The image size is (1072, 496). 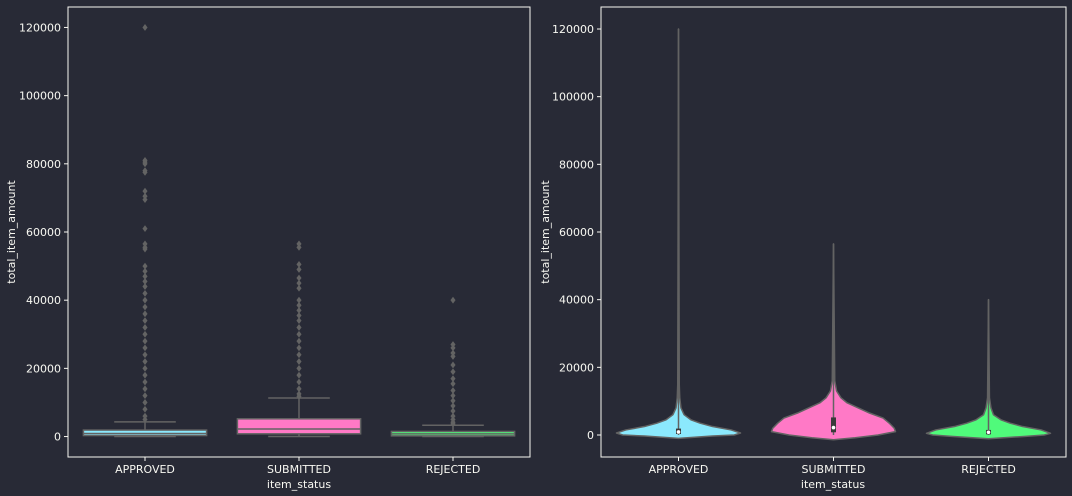 I want to click on box-rejected, so click(x=453, y=367).